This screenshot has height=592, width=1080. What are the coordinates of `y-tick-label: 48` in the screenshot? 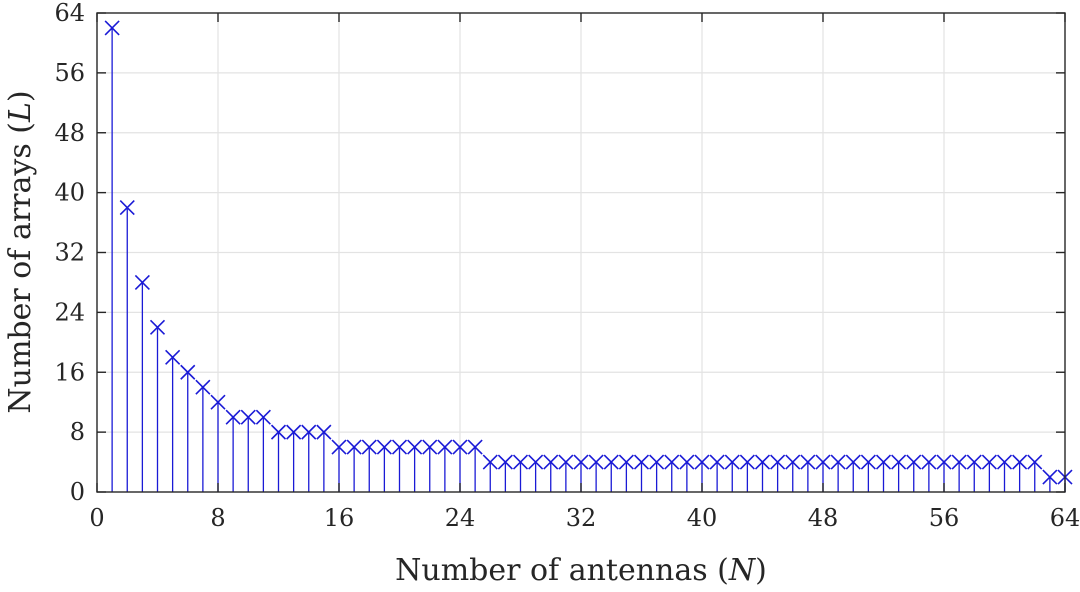 It's located at (69, 133).